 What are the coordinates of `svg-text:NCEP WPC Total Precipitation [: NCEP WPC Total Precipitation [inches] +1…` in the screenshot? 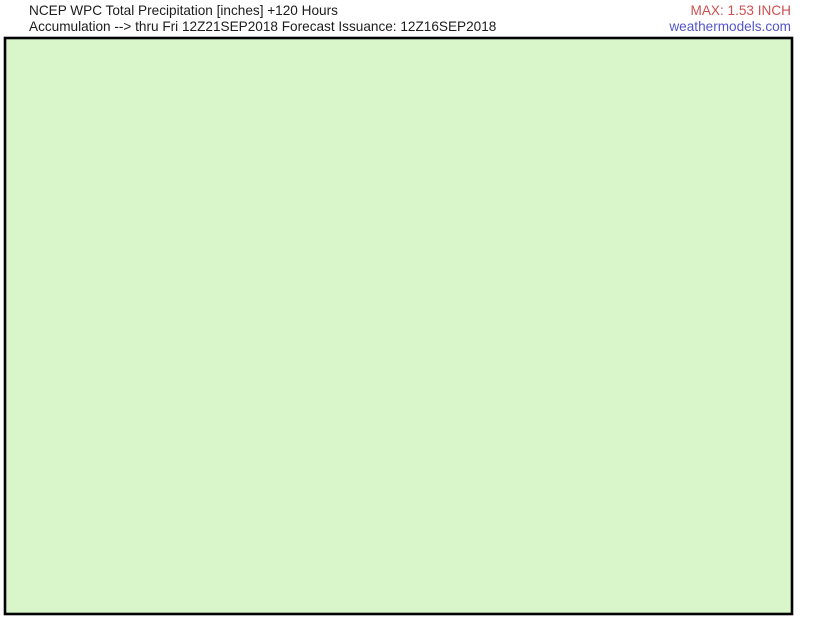 It's located at (183, 10).